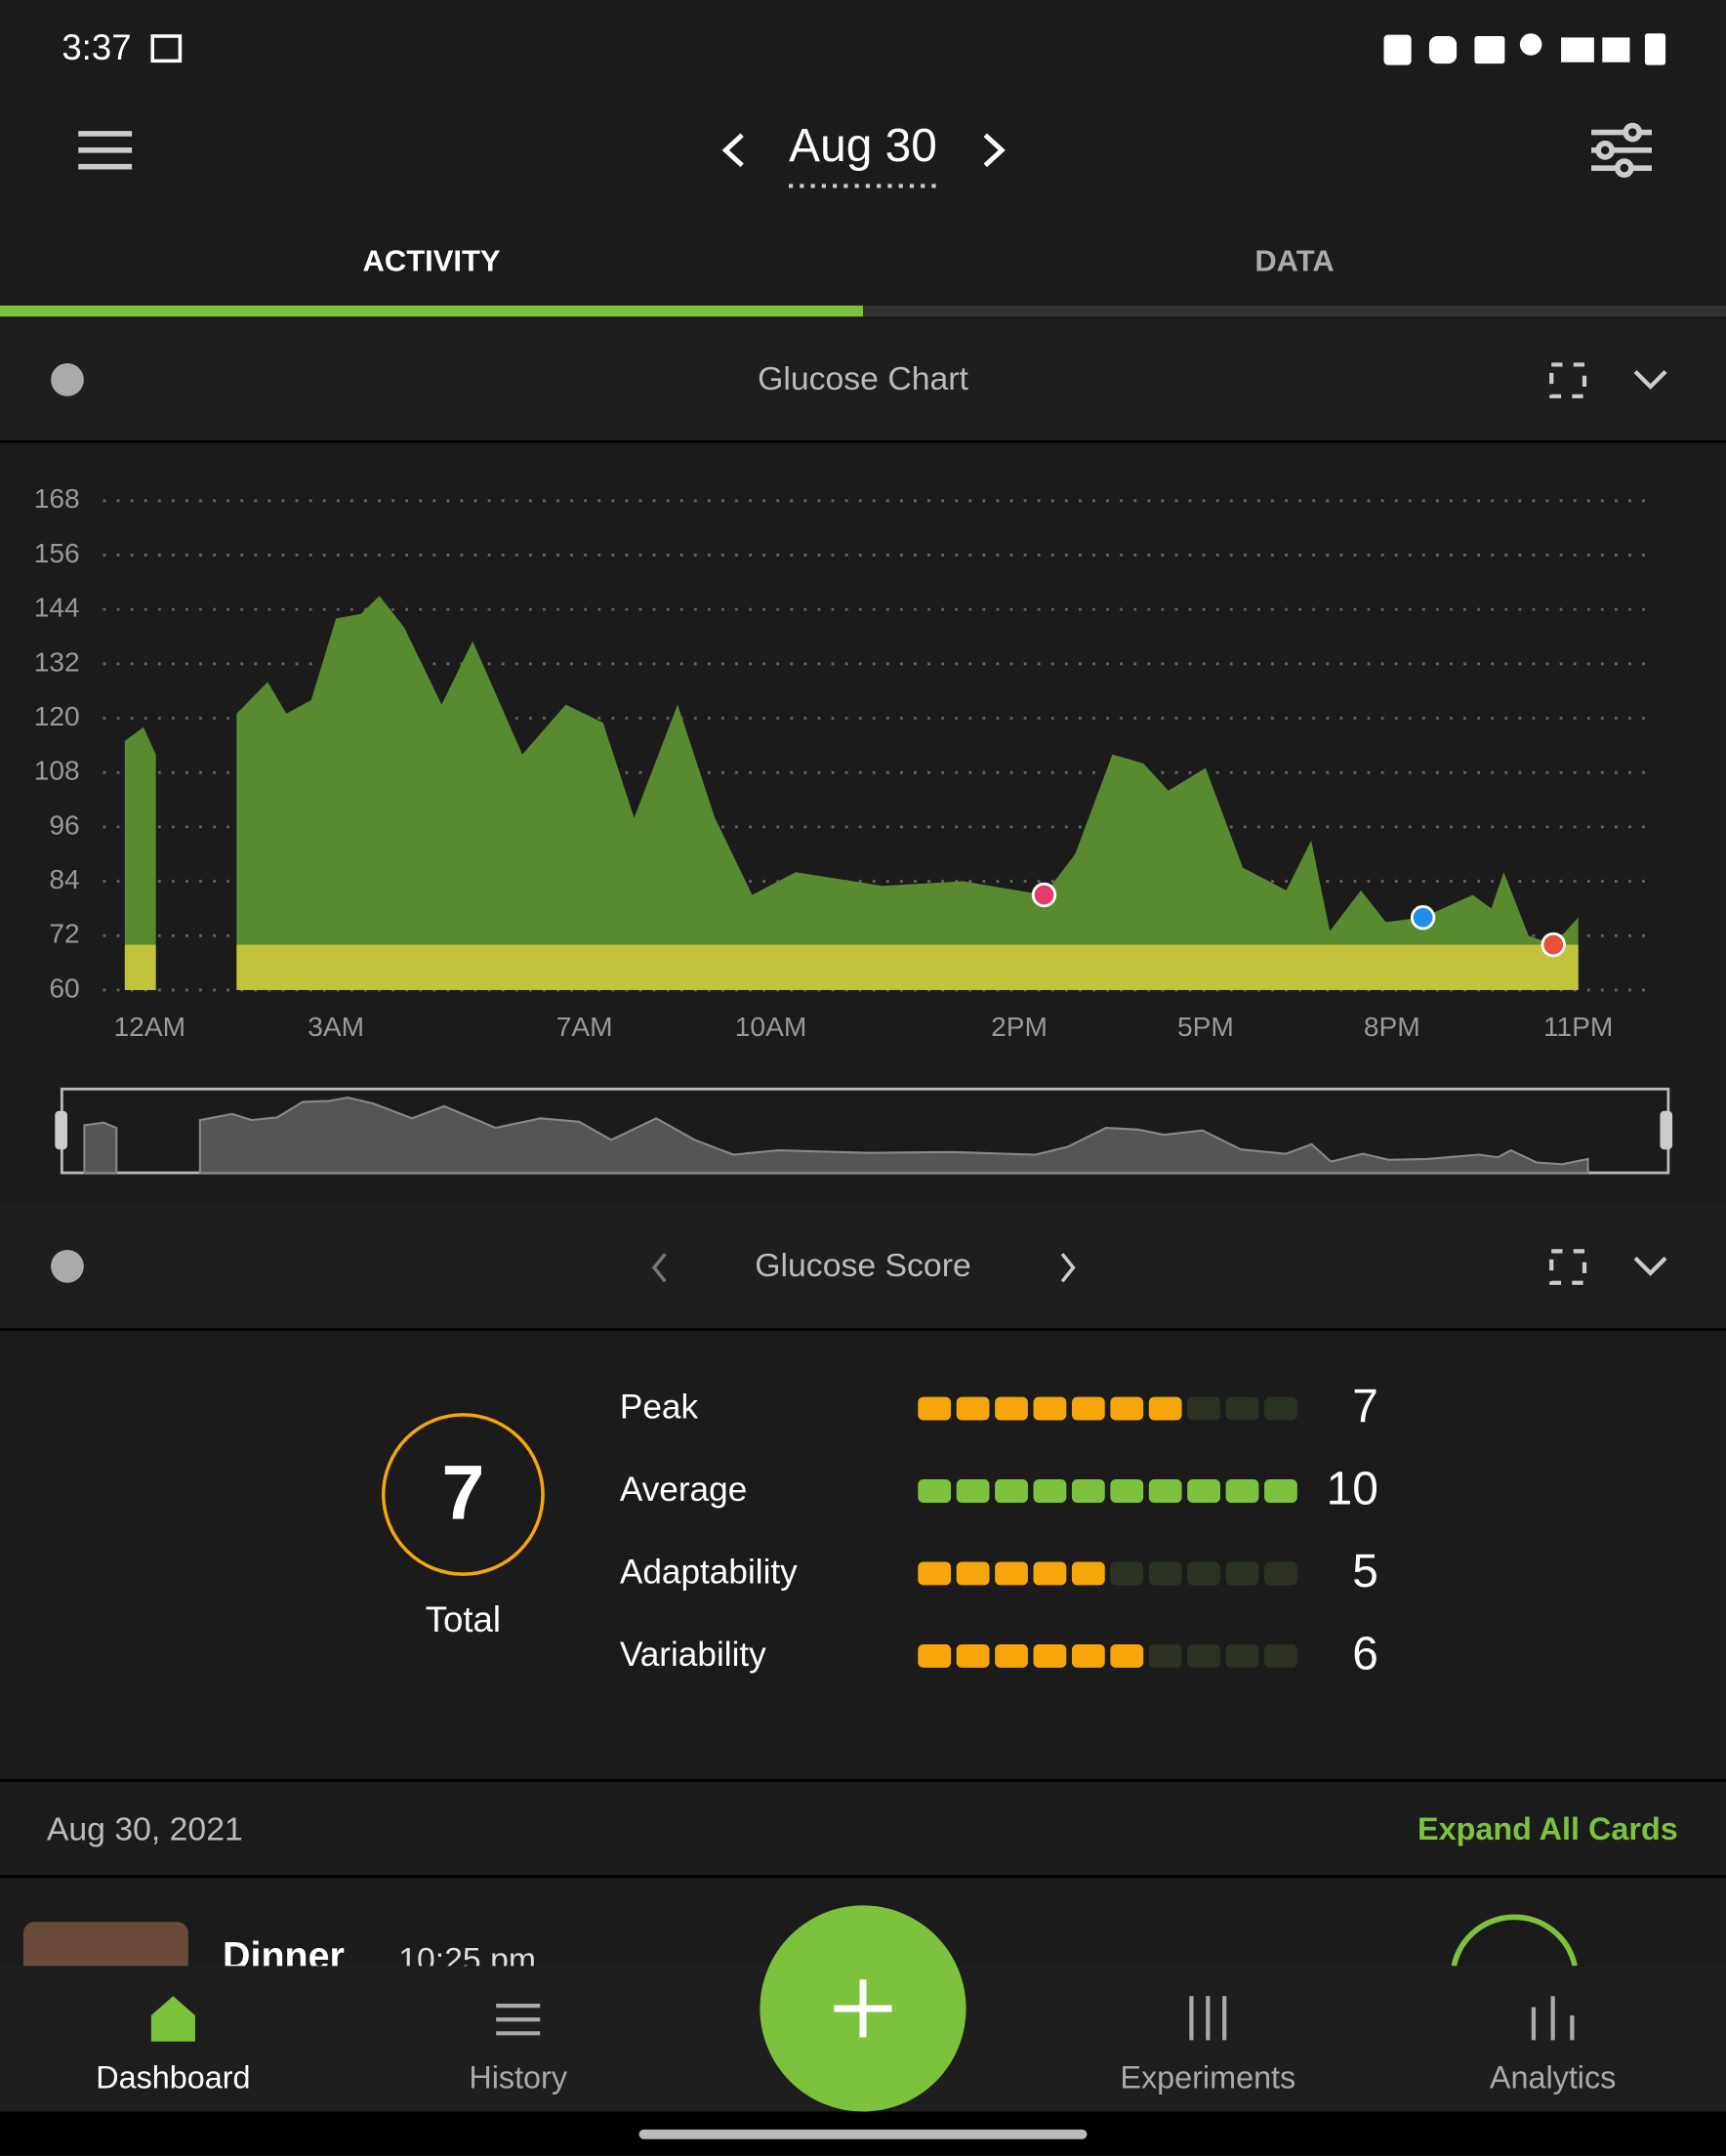 This screenshot has width=1726, height=2156. I want to click on home-indicator, so click(863, 2134).